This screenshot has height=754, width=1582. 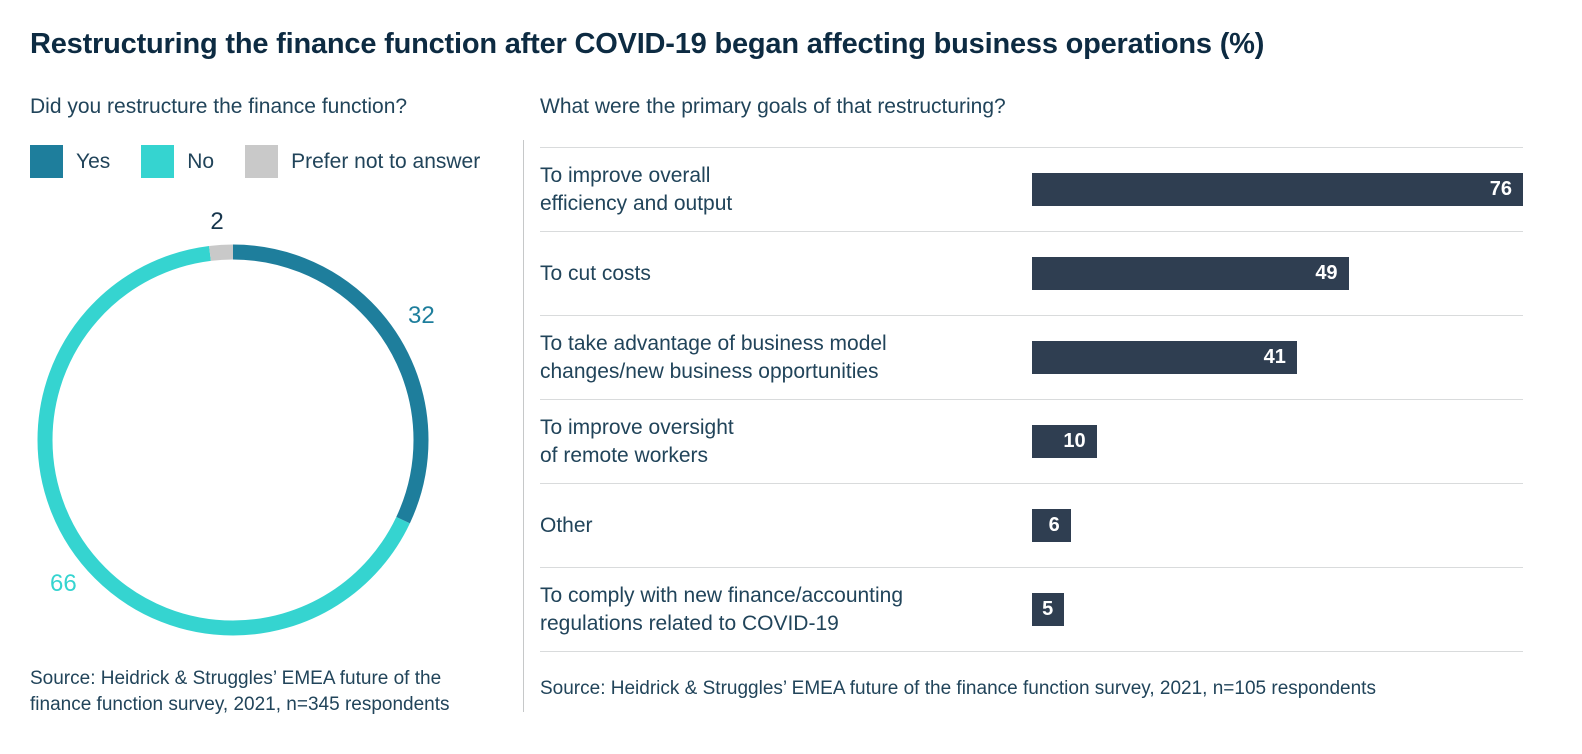 I want to click on bar-row: Other 6, so click(x=1031, y=525).